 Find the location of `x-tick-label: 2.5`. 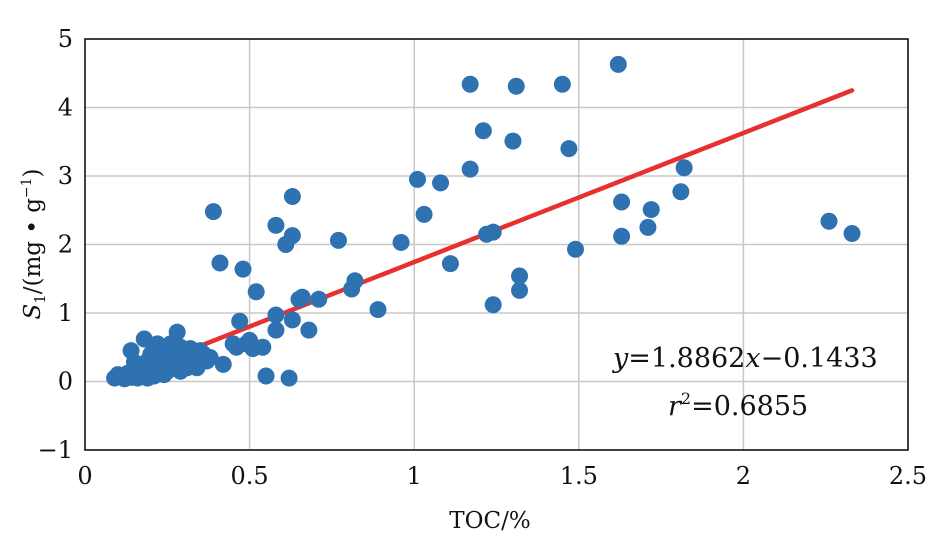

x-tick-label: 2.5 is located at coordinates (908, 476).